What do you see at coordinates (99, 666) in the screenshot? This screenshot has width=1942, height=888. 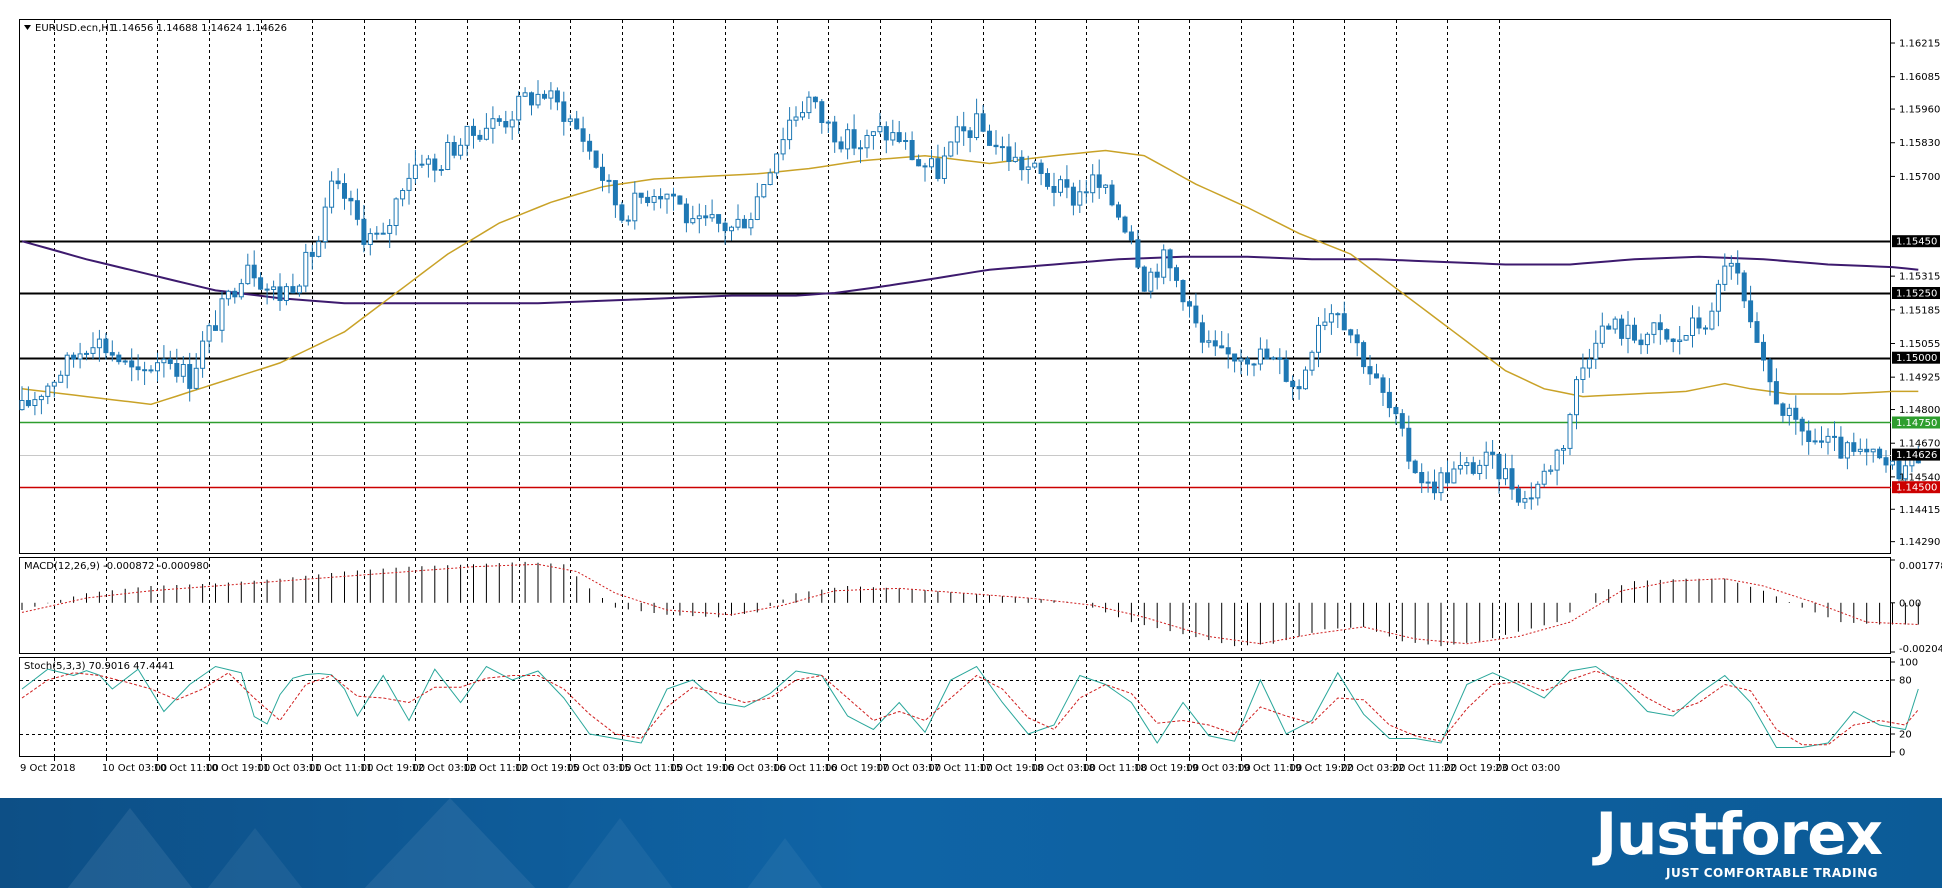 I see `stoch-title: Stoch(5,3,3) 70.9016 47.4441` at bounding box center [99, 666].